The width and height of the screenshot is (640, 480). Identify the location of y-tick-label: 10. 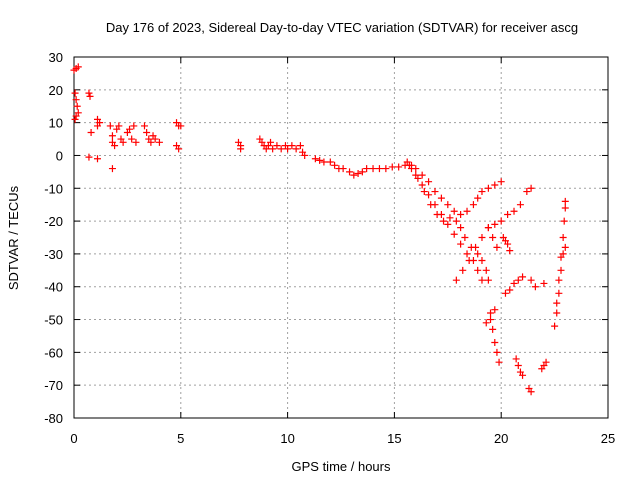
(56, 123).